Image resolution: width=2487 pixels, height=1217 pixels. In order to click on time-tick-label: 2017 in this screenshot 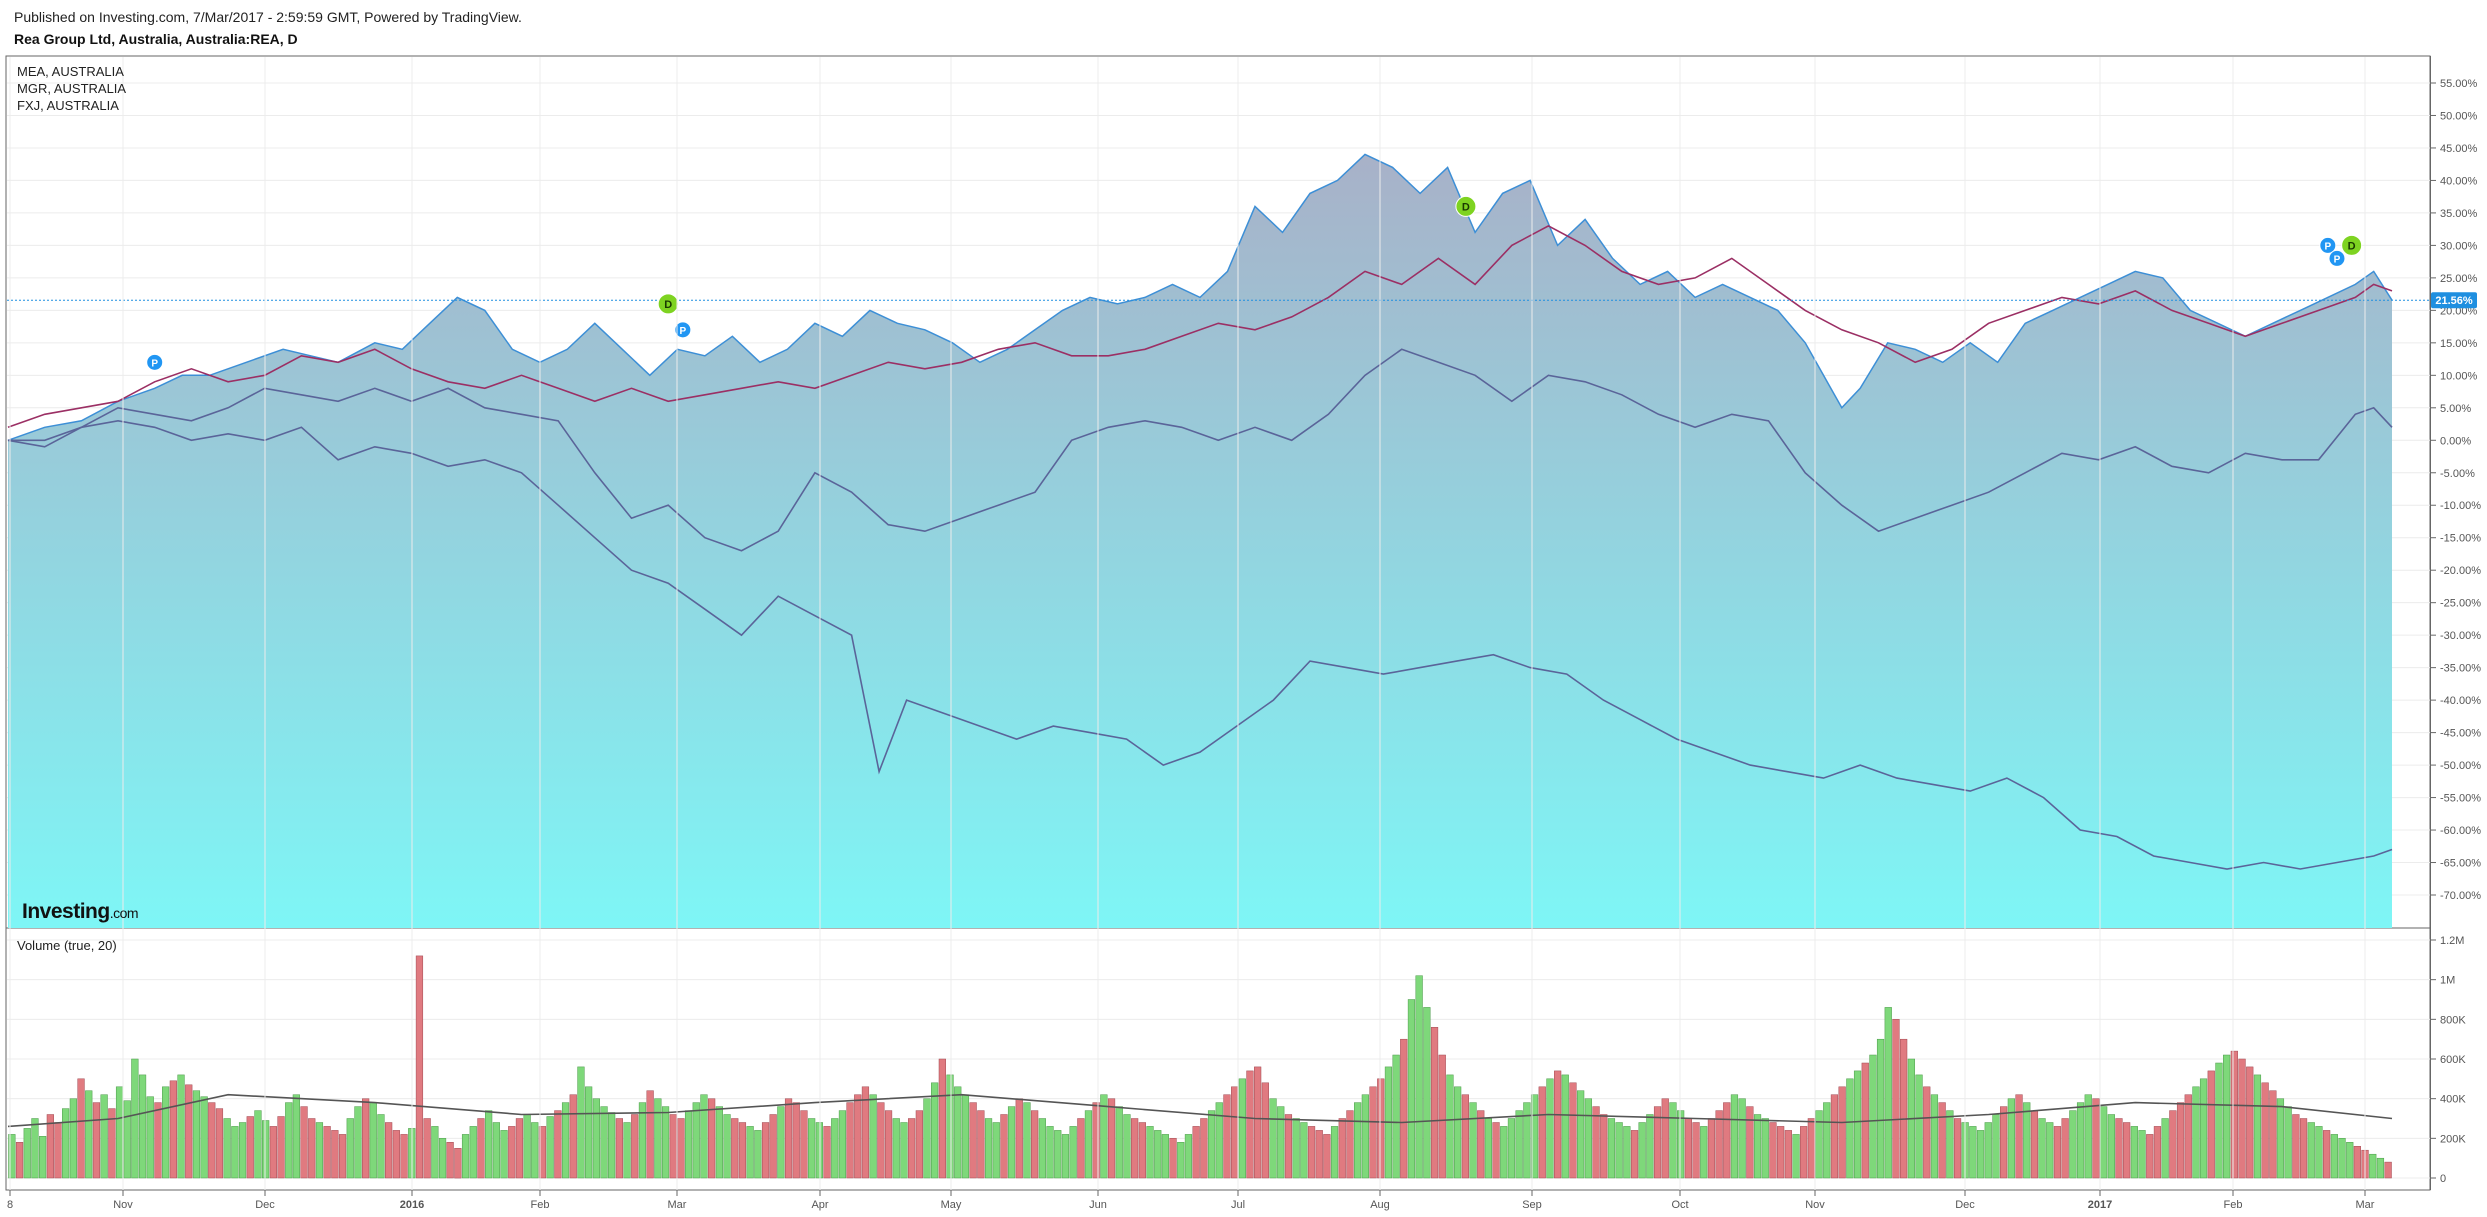, I will do `click(2100, 1205)`.